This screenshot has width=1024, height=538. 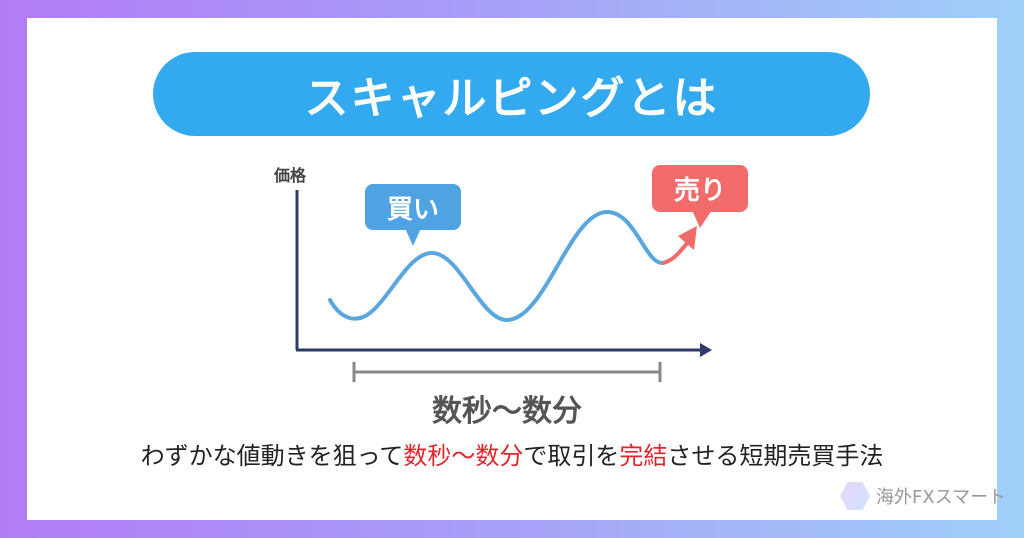 I want to click on logo: 海外FXスマート, so click(x=923, y=496).